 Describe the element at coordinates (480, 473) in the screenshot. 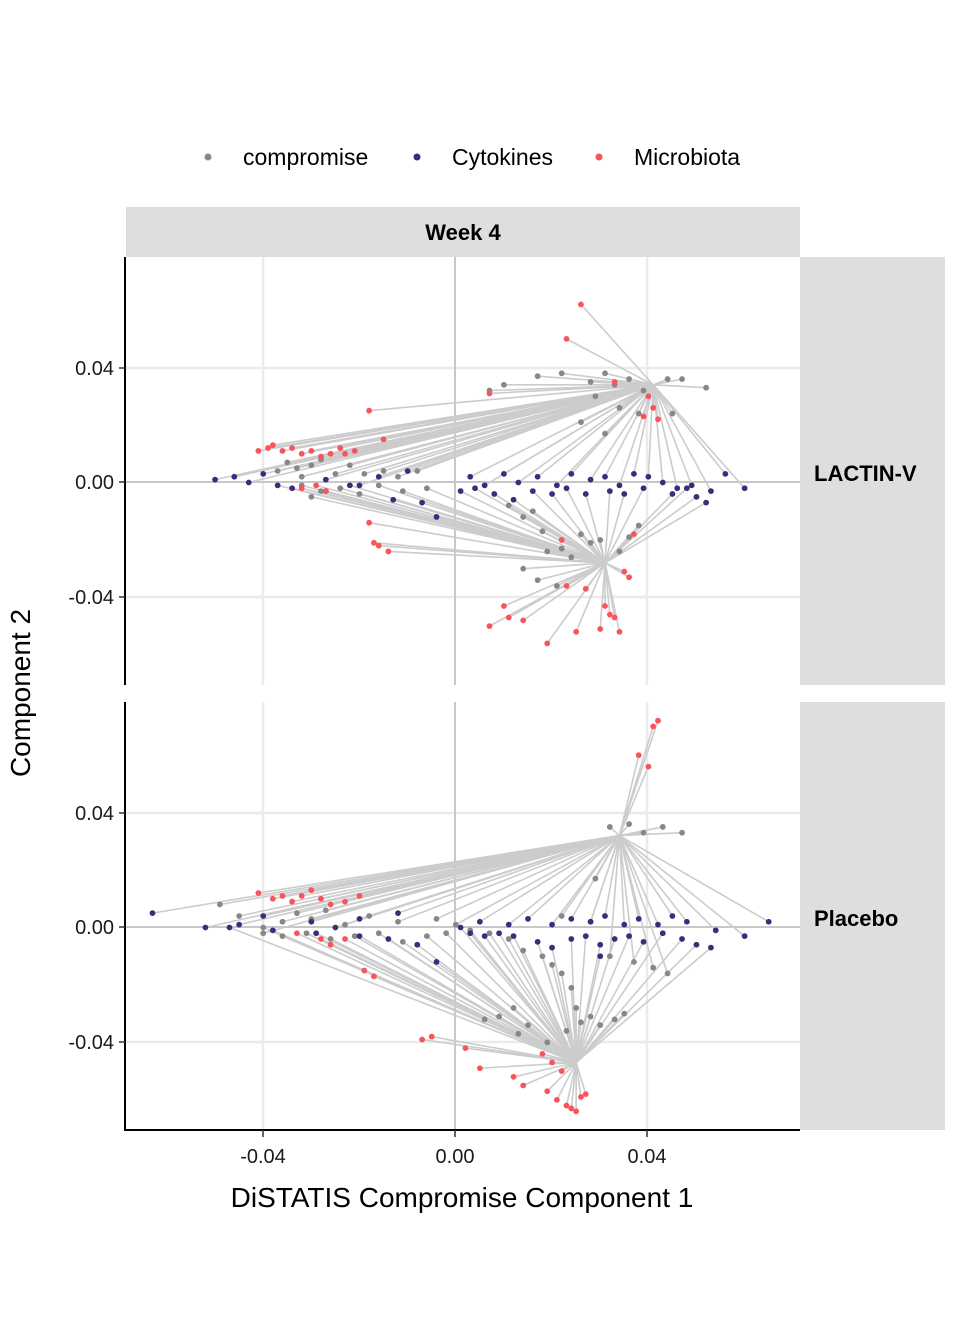

I see `panel-lactin-v-connectors` at that location.